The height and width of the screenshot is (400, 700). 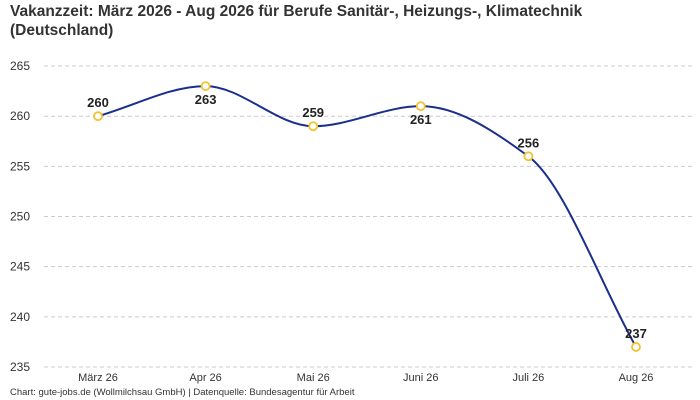 I want to click on x-tick-label-2: Mai 26, so click(x=313, y=378).